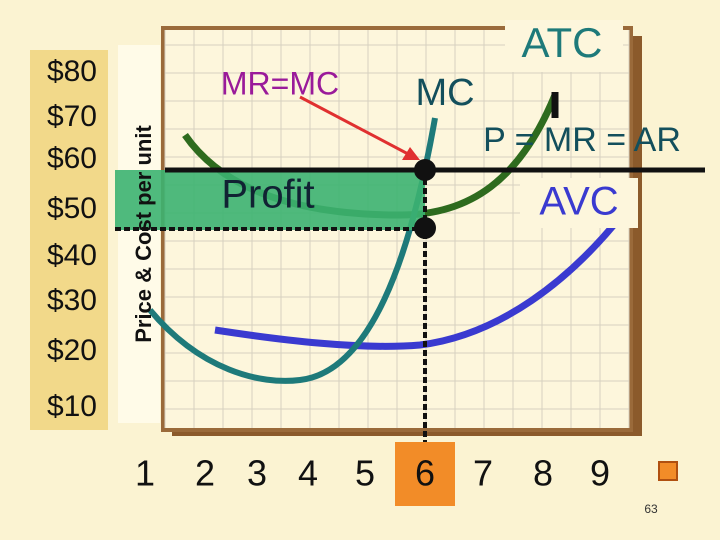 The height and width of the screenshot is (540, 720). I want to click on atc-point, so click(425, 228).